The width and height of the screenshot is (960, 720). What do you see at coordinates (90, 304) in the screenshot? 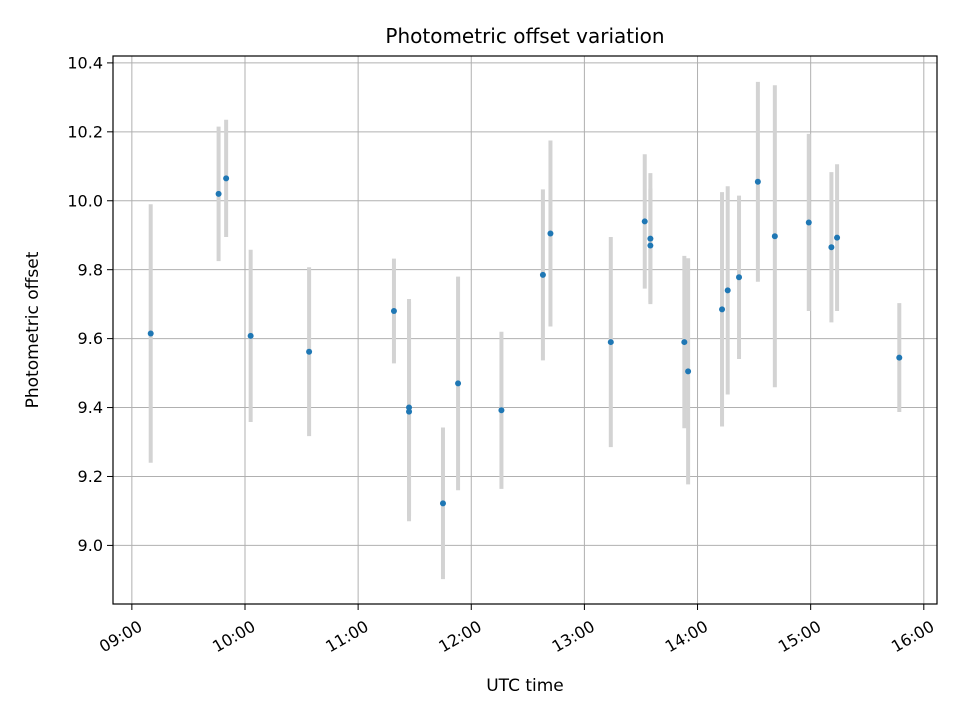
I see `y-axis-ticks: 9.0 9.2 9.4 9.6 9.8 10.0 10.2 10.4` at bounding box center [90, 304].